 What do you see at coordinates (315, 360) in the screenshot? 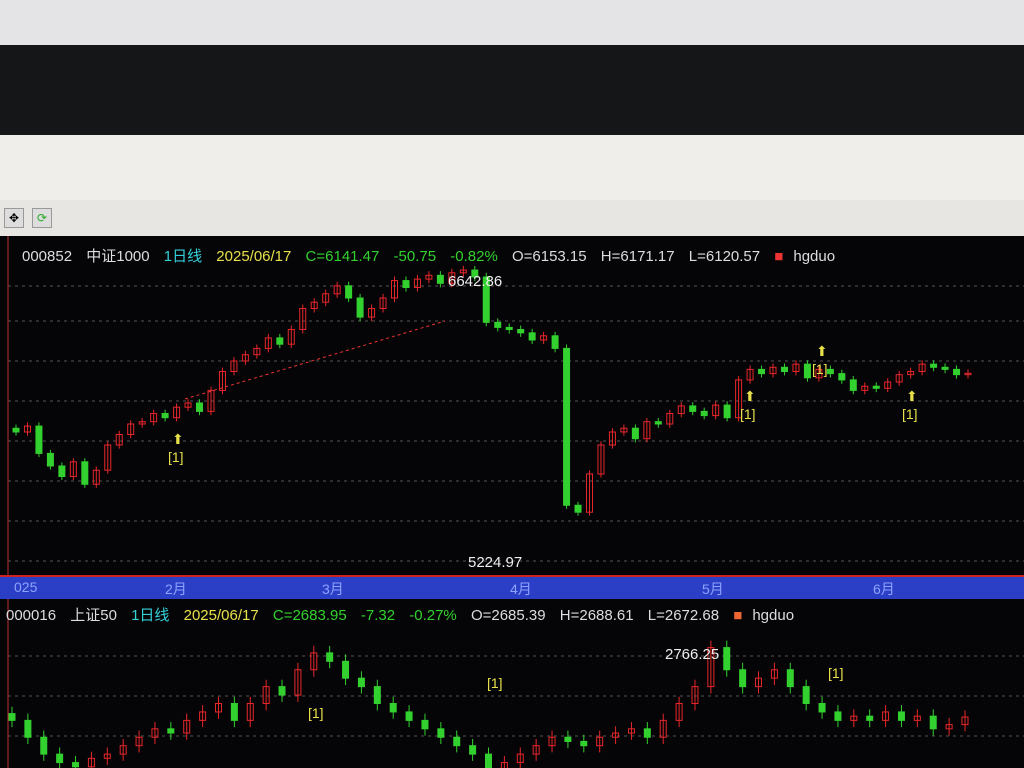
I see `trend-line` at bounding box center [315, 360].